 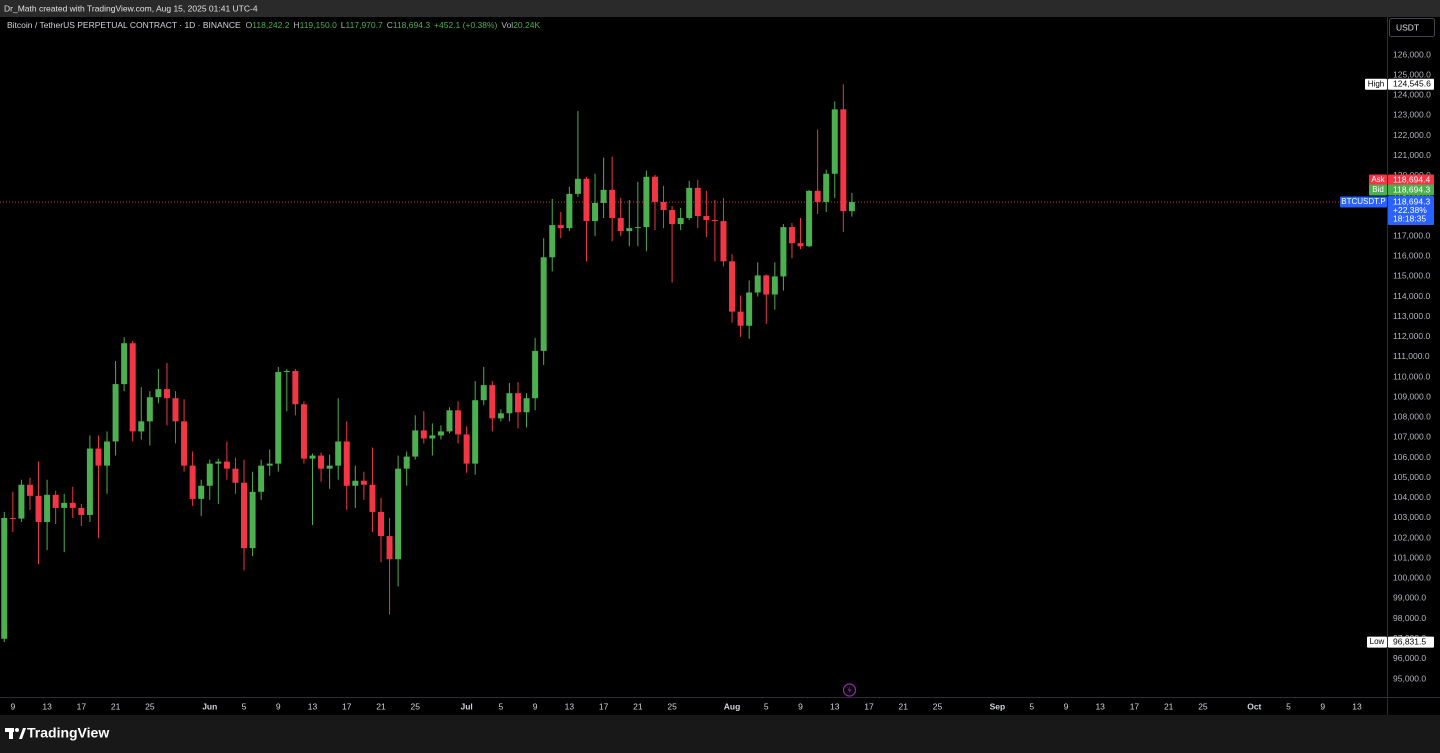 I want to click on x-tick-label: Jul, so click(x=466, y=706).